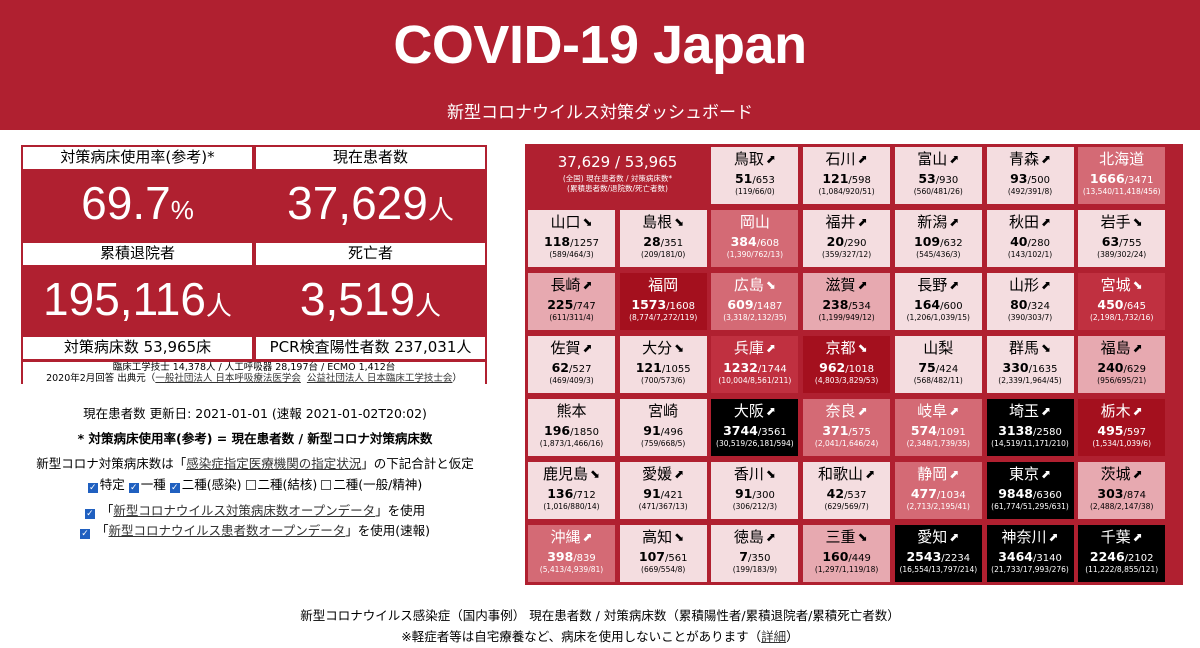 This screenshot has width=1200, height=648. Describe the element at coordinates (1047, 558) in the screenshot. I see `bed-count: /3140` at that location.